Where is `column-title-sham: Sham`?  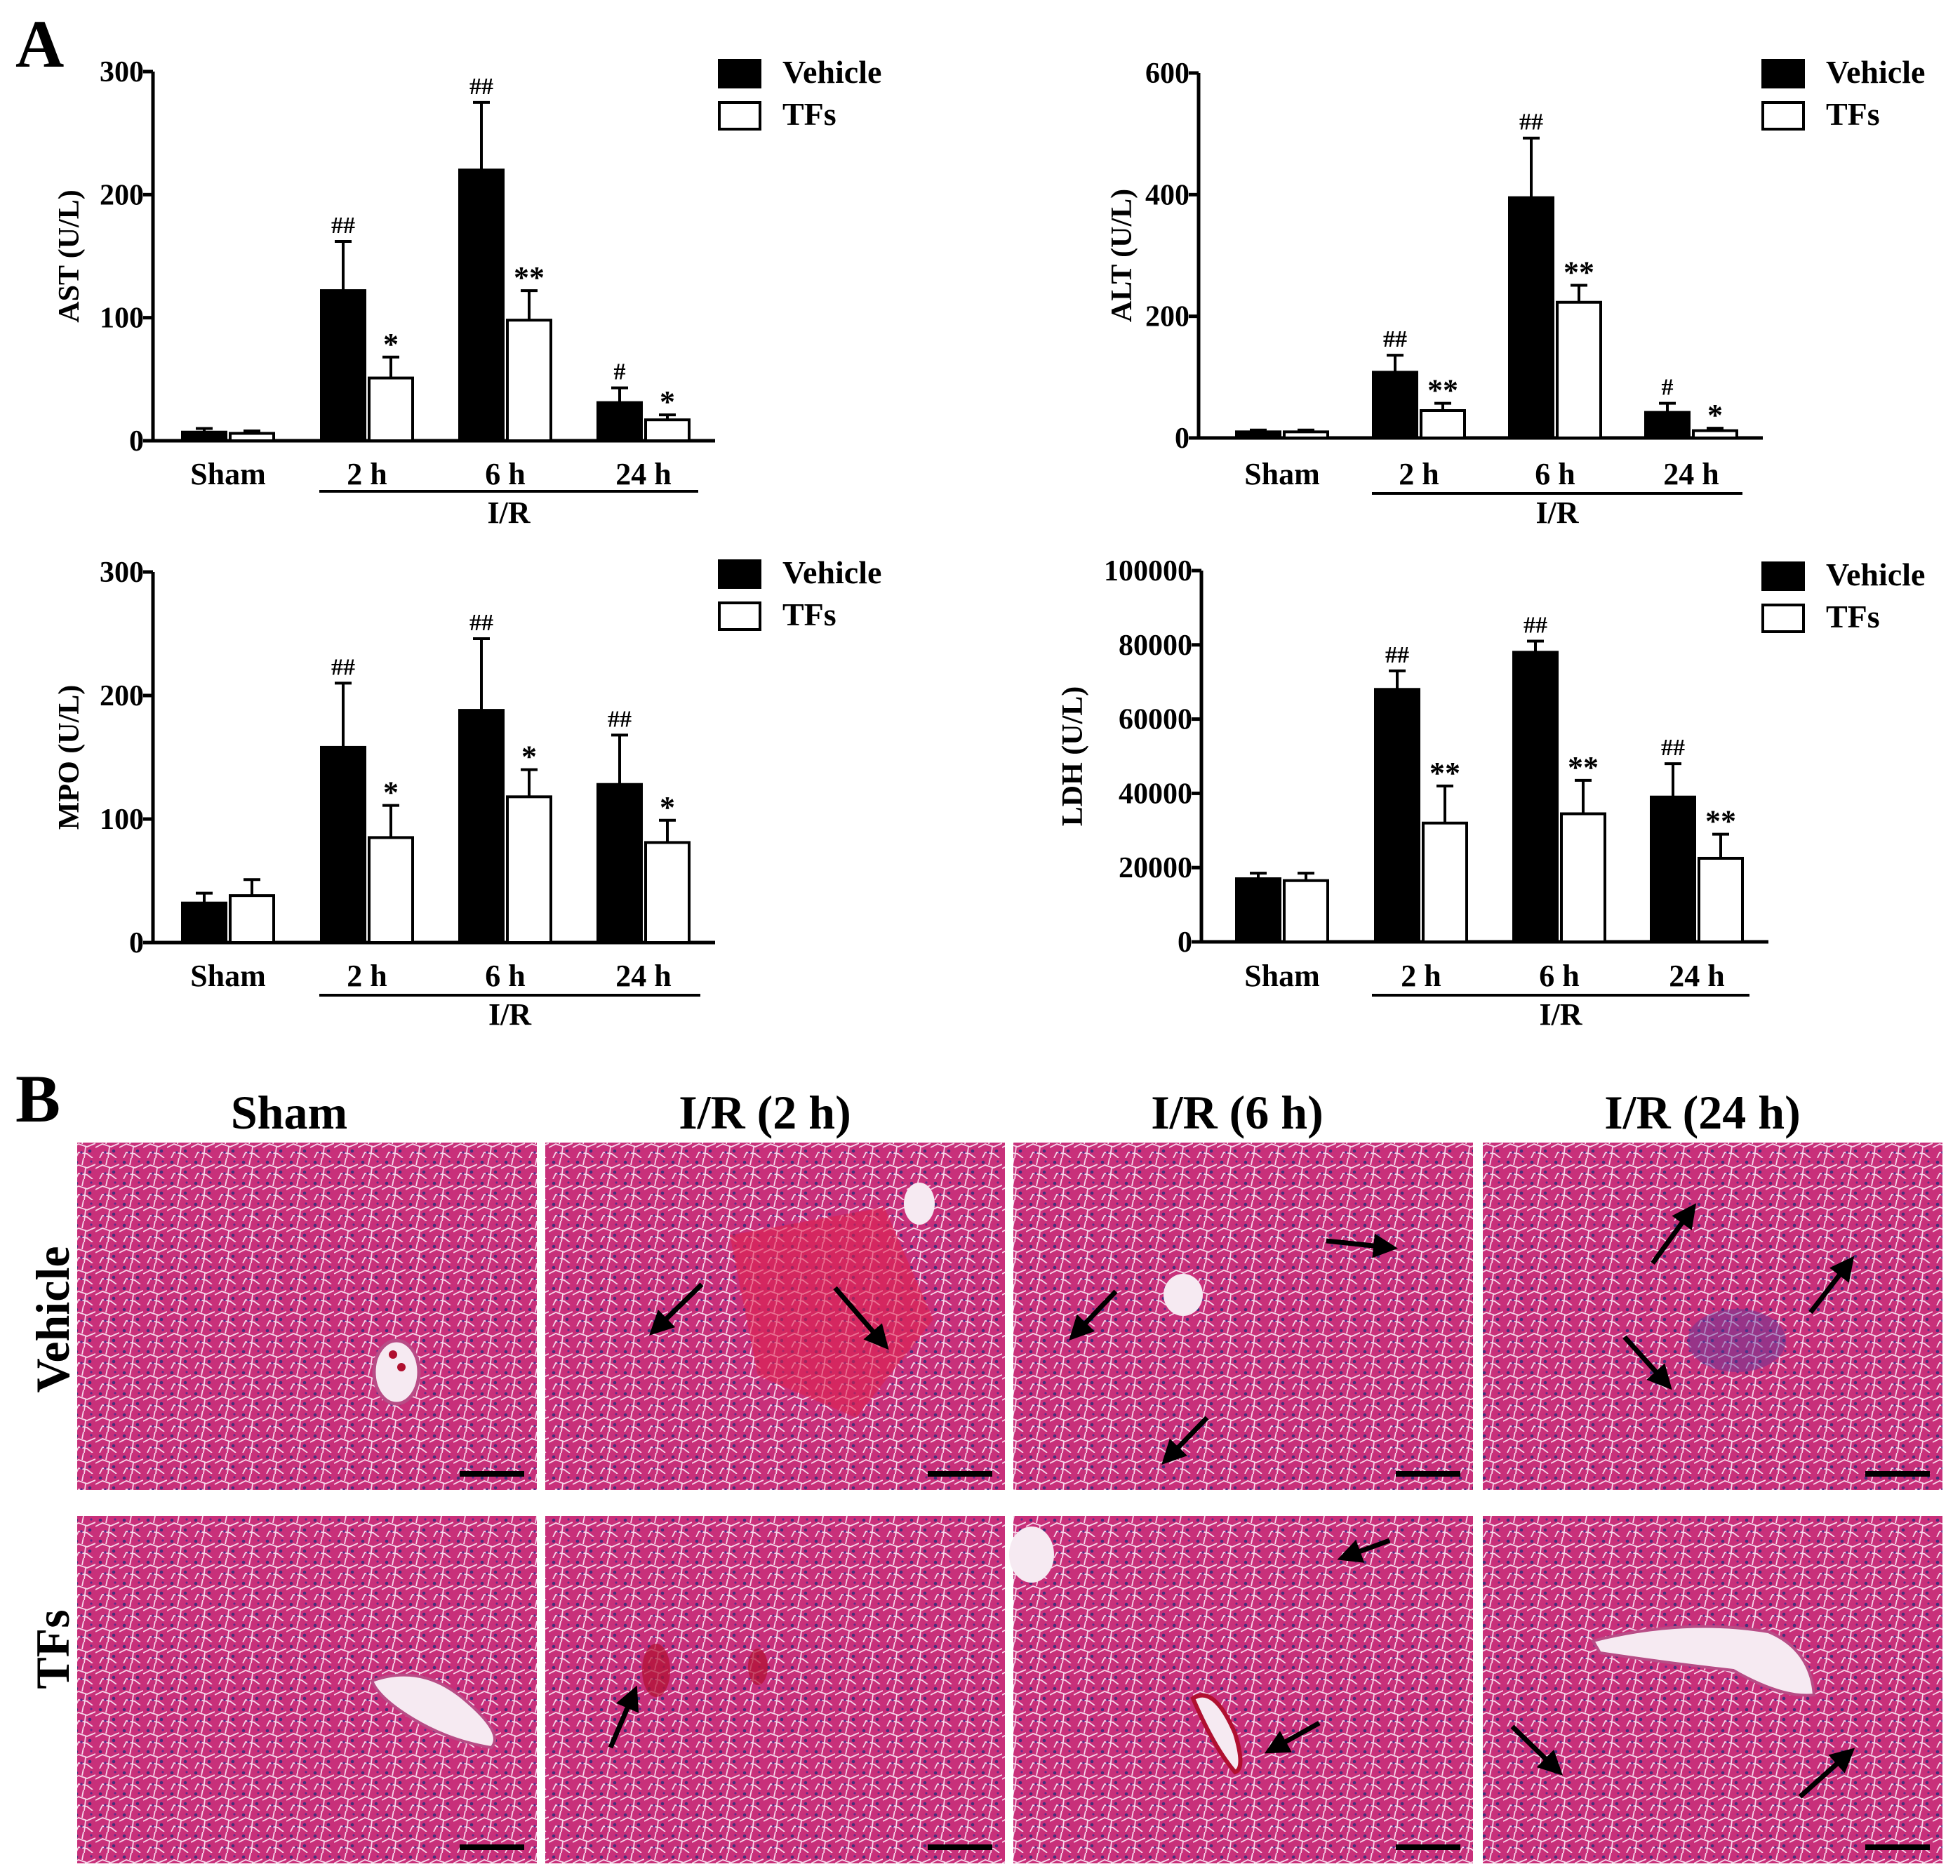
column-title-sham: Sham is located at coordinates (289, 1112).